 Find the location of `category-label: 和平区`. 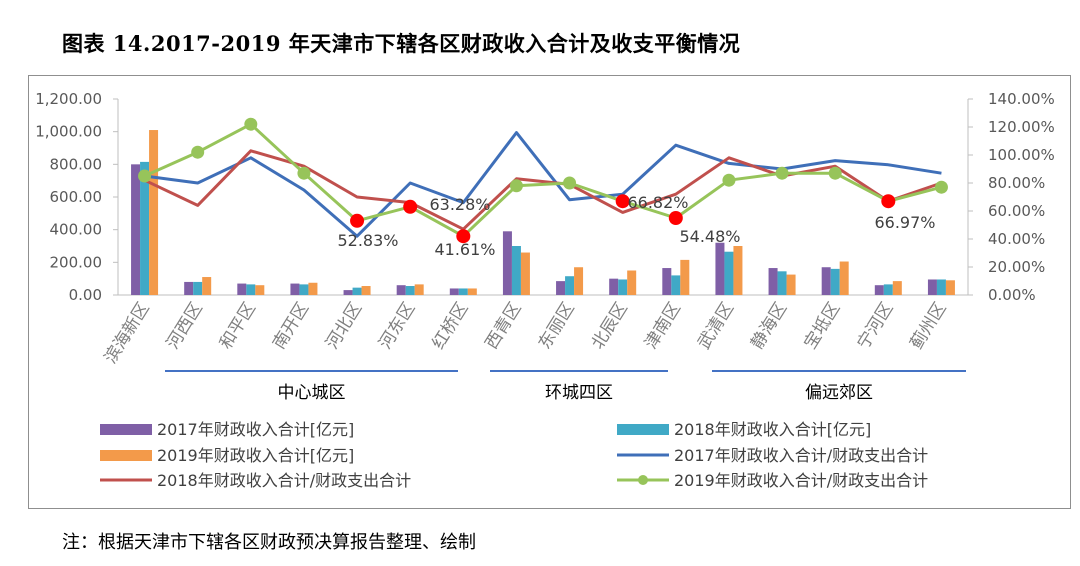

category-label: 和平区 is located at coordinates (238, 326).